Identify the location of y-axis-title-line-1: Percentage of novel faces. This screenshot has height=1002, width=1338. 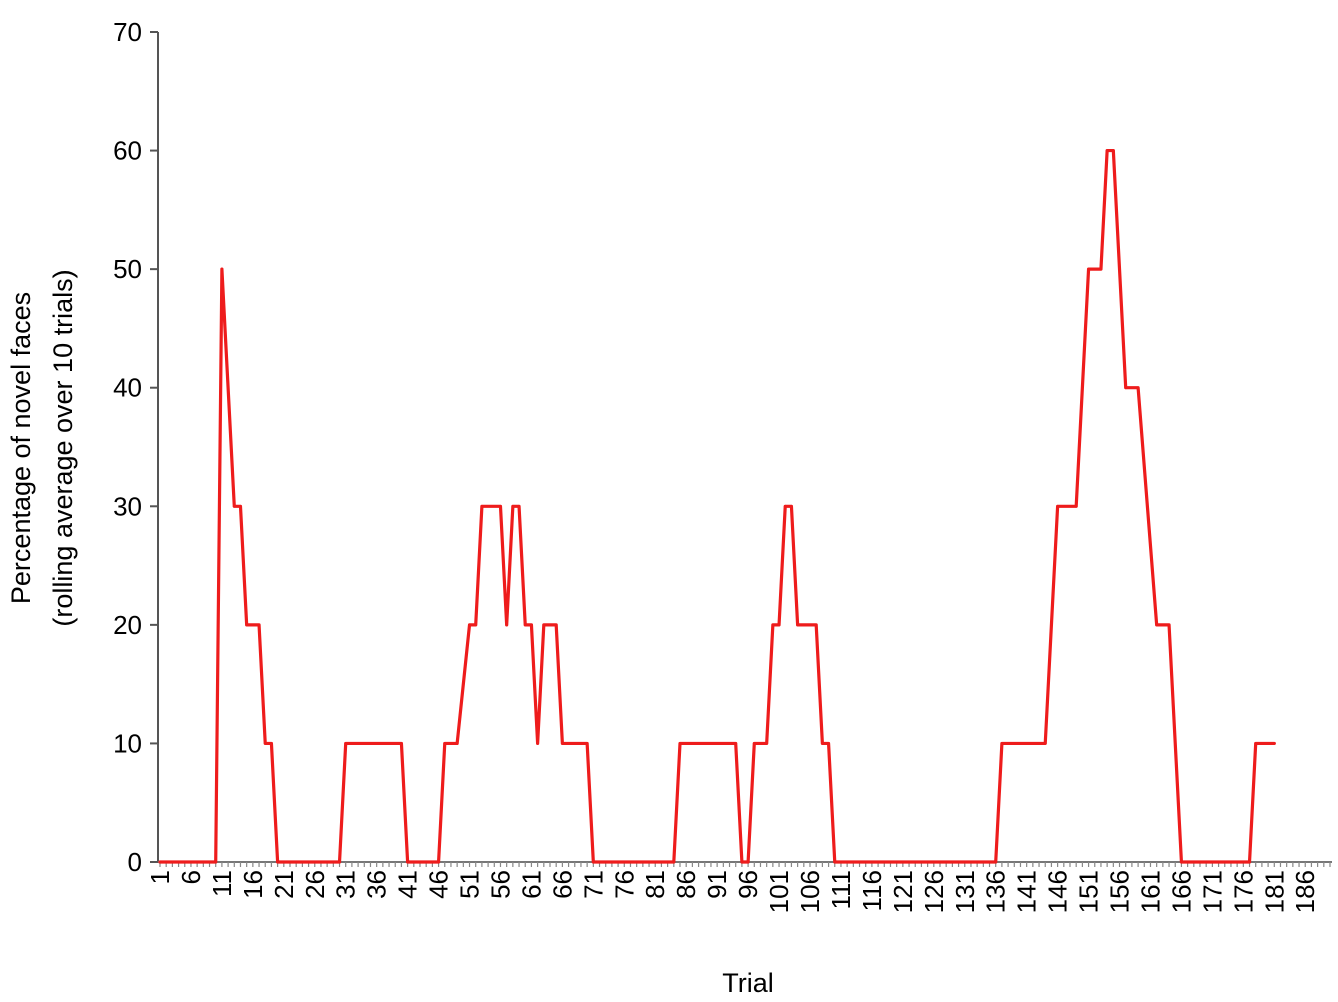
(21, 448).